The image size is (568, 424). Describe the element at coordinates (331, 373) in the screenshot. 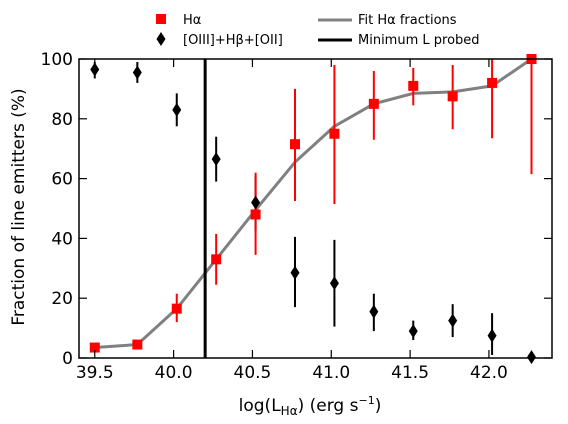

I see `x-tick-label-3: 41.0` at that location.